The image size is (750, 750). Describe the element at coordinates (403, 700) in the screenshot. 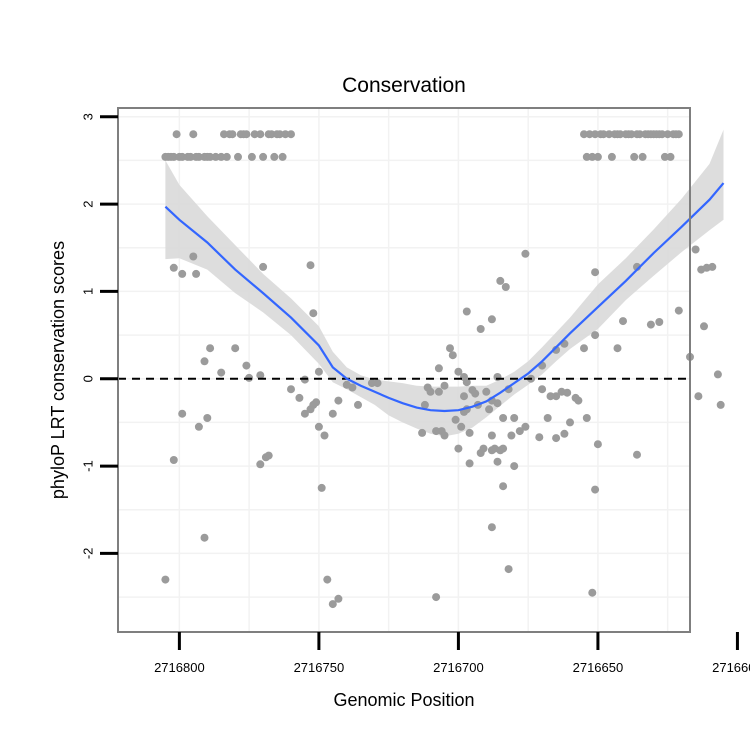

I see `x-axis-title: Genomic Position` at that location.